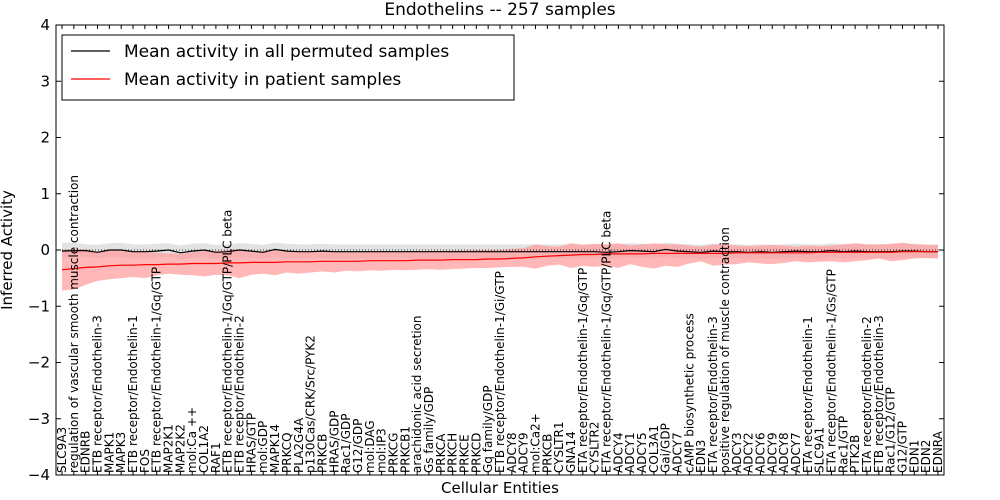 The height and width of the screenshot is (500, 1000). Describe the element at coordinates (737, 452) in the screenshot. I see `category-label: ADCY3` at that location.